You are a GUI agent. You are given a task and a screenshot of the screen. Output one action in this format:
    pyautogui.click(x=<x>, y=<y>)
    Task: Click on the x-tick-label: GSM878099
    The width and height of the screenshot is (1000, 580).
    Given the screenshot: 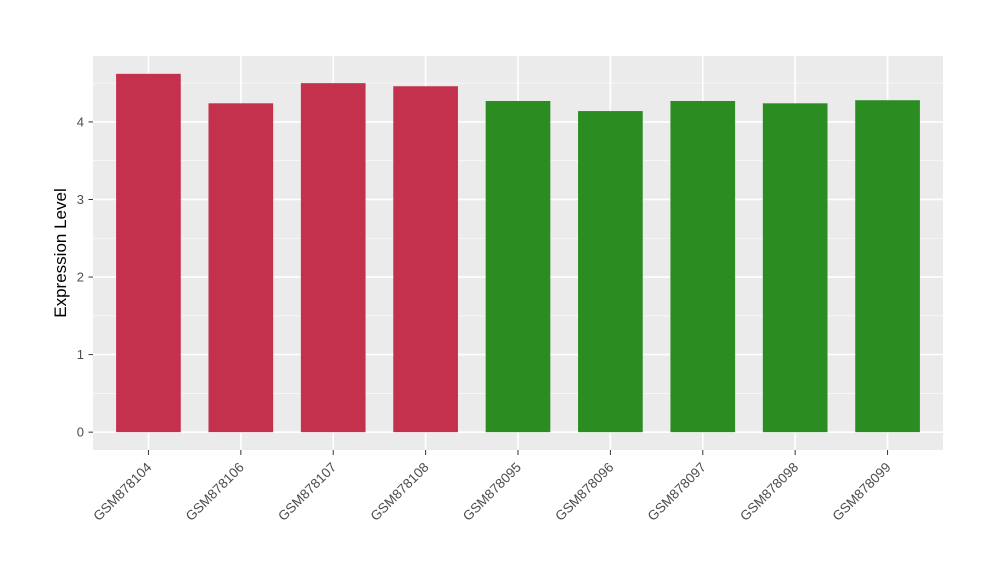 What is the action you would take?
    pyautogui.click(x=861, y=492)
    